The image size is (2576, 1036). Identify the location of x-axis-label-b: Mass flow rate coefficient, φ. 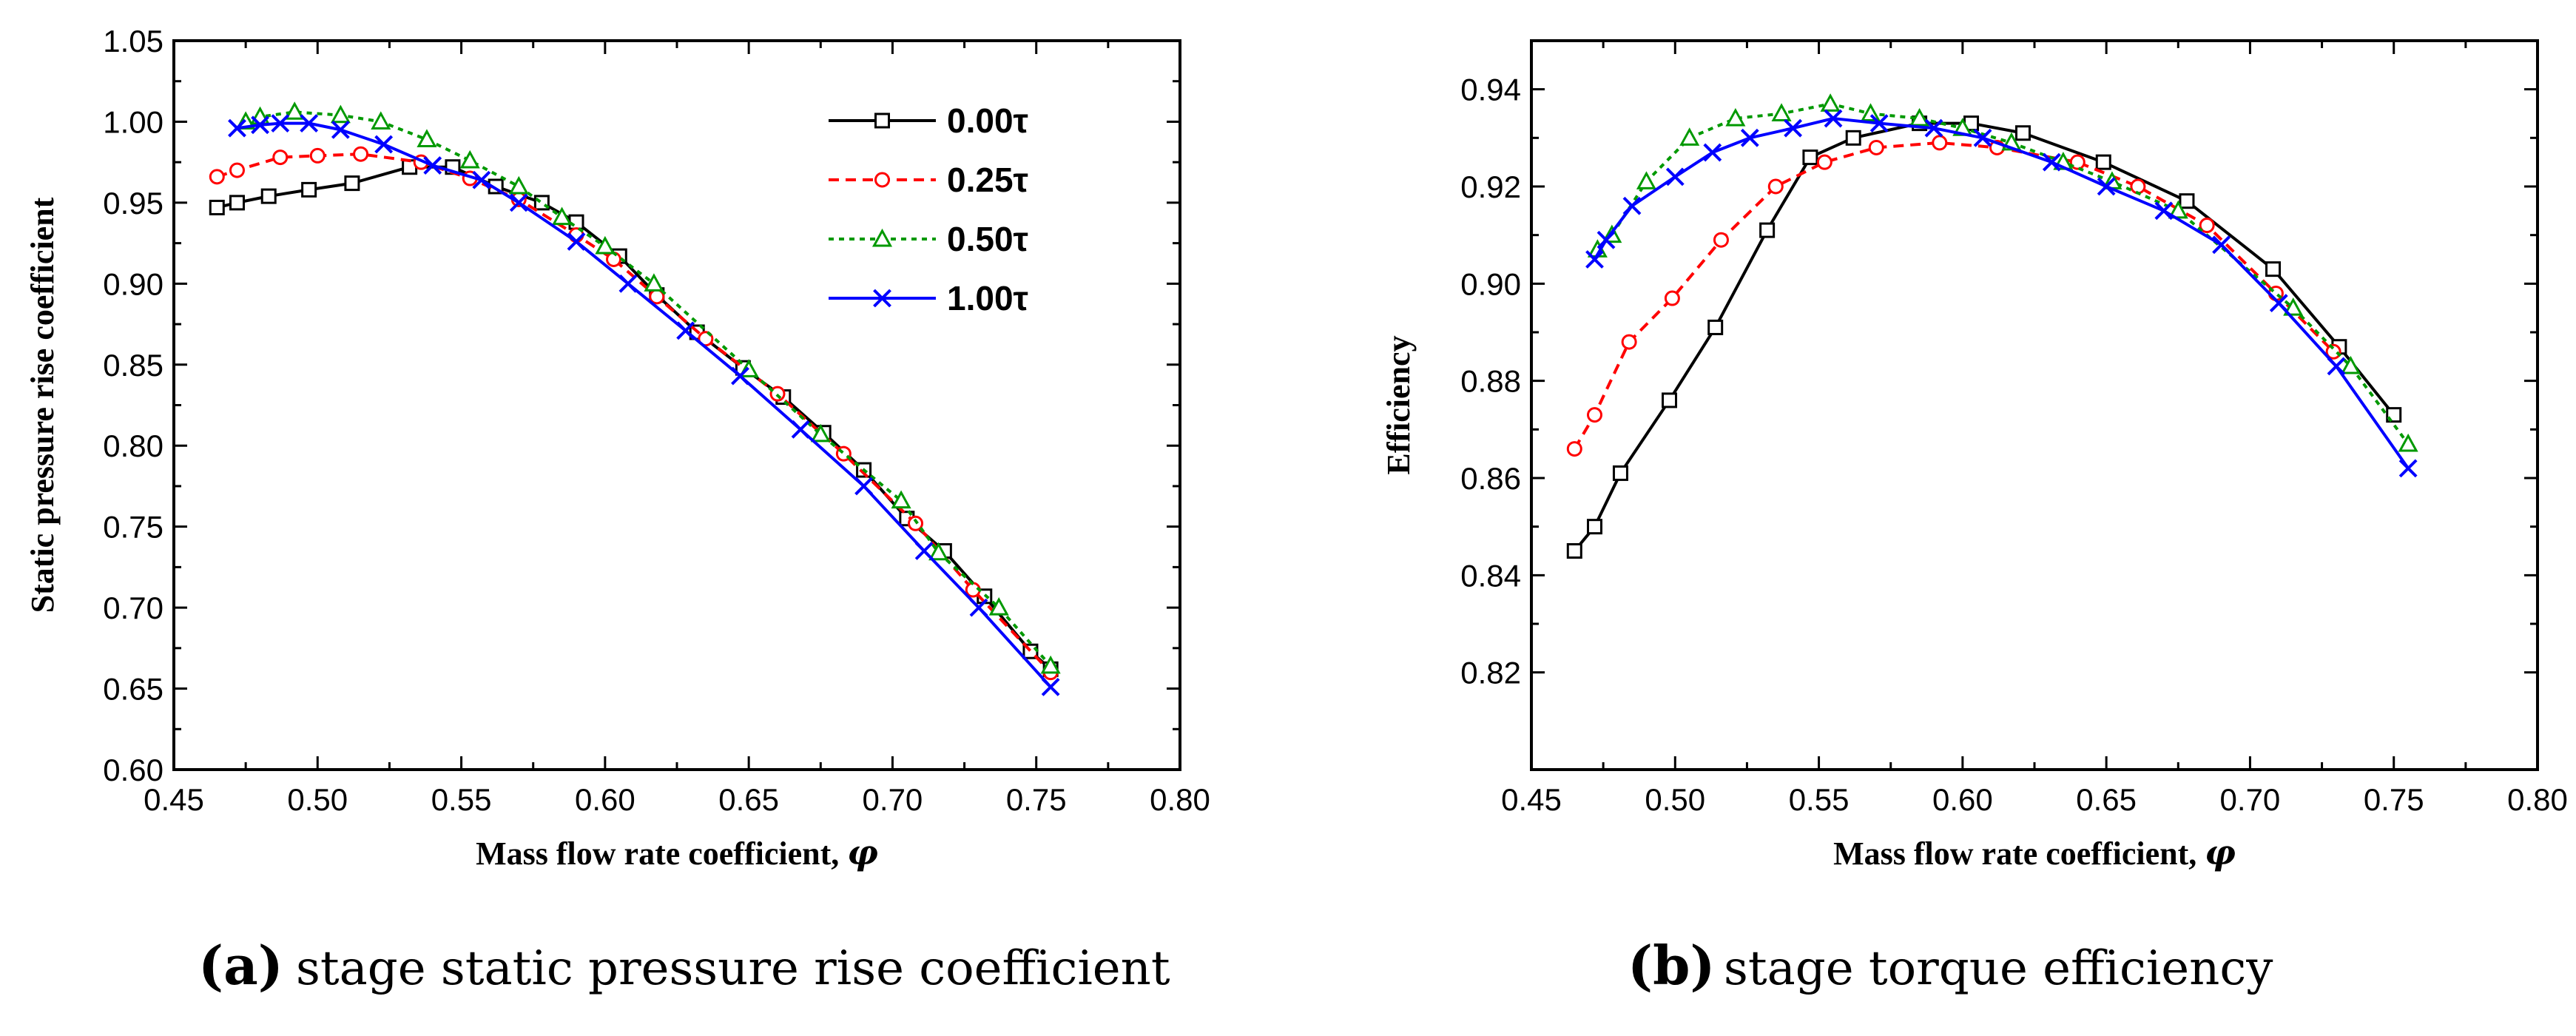
(2034, 852).